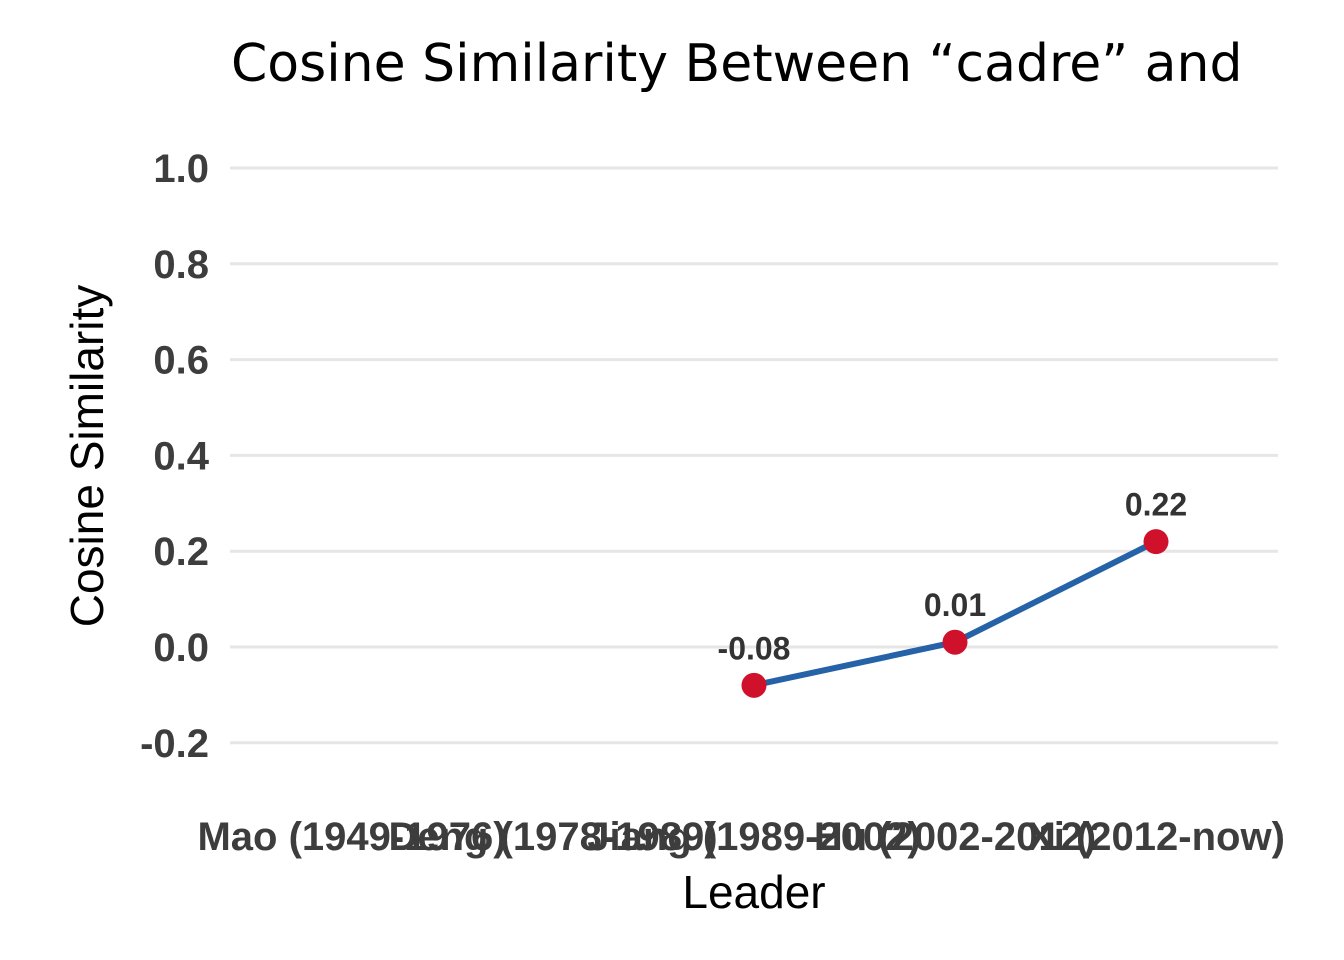 The image size is (1344, 960). I want to click on y-axis-title: Cosine Similarity, so click(87, 456).